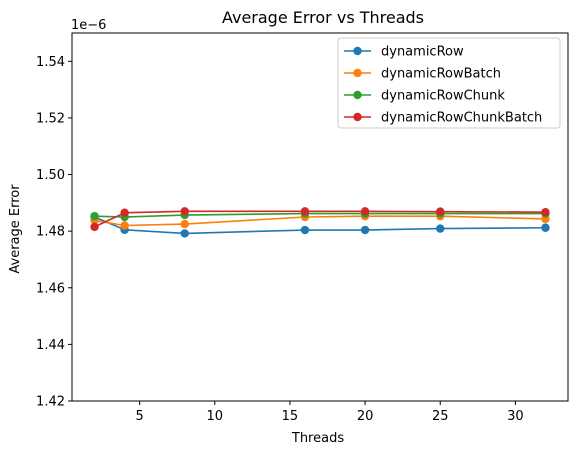 The width and height of the screenshot is (576, 455). I want to click on y-axis-label: Average Error, so click(15, 229).